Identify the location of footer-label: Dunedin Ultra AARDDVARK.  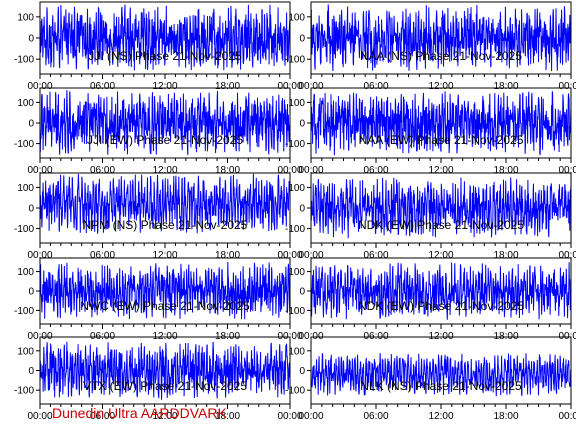
(139, 413).